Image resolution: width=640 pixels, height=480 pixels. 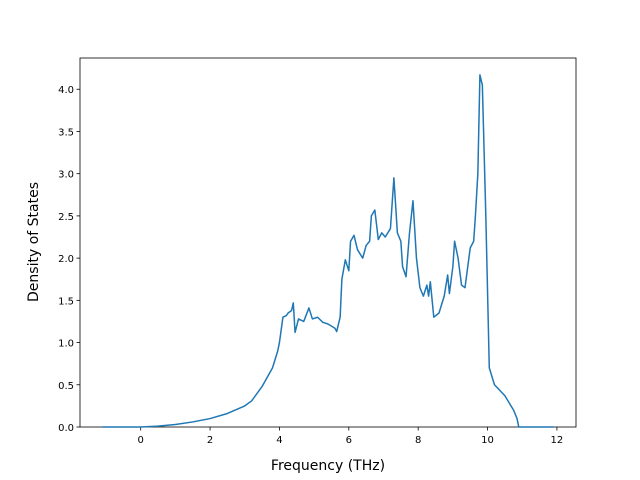 I want to click on y-tick-label: 3.5, so click(x=66, y=132).